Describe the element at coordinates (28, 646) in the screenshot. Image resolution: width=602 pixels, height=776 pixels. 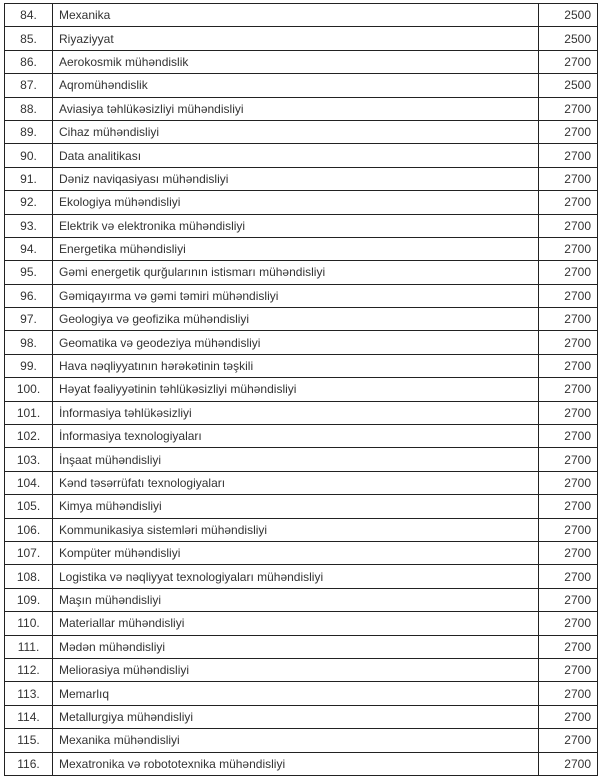
I see `row-number: 111.` at that location.